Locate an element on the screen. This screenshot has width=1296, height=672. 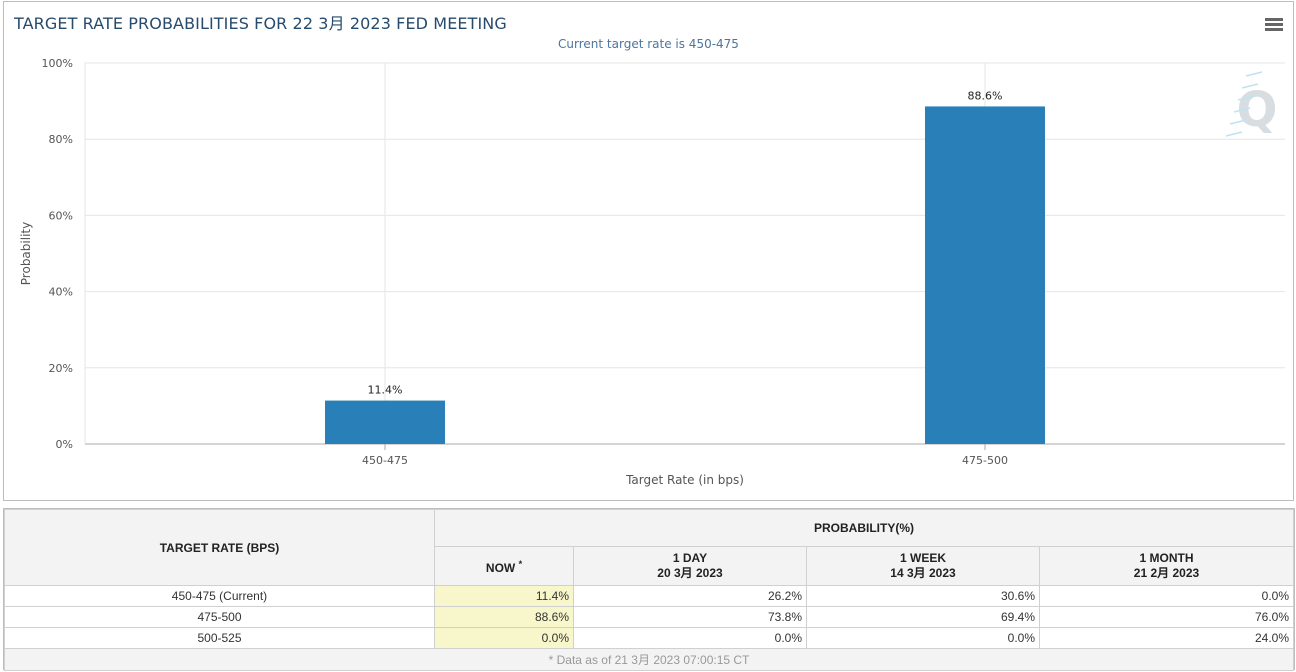
table-row: 475-500 88.6% 73.8% 69.4% 76.0% is located at coordinates (649, 617).